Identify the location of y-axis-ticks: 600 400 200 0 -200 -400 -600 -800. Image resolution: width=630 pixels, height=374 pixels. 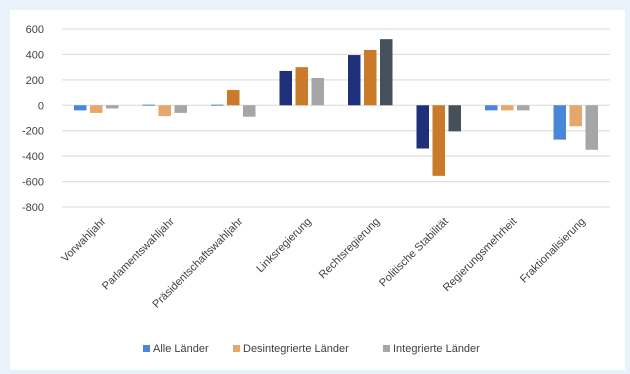
(33, 119).